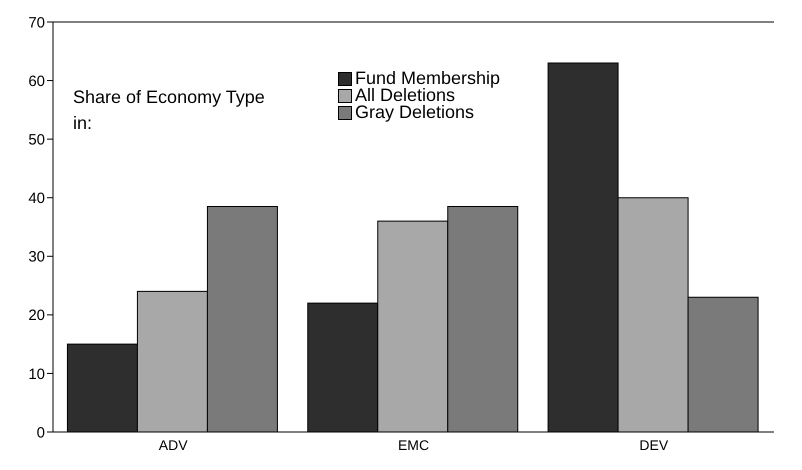  Describe the element at coordinates (654, 444) in the screenshot. I see `x-tick-label: DEV` at that location.